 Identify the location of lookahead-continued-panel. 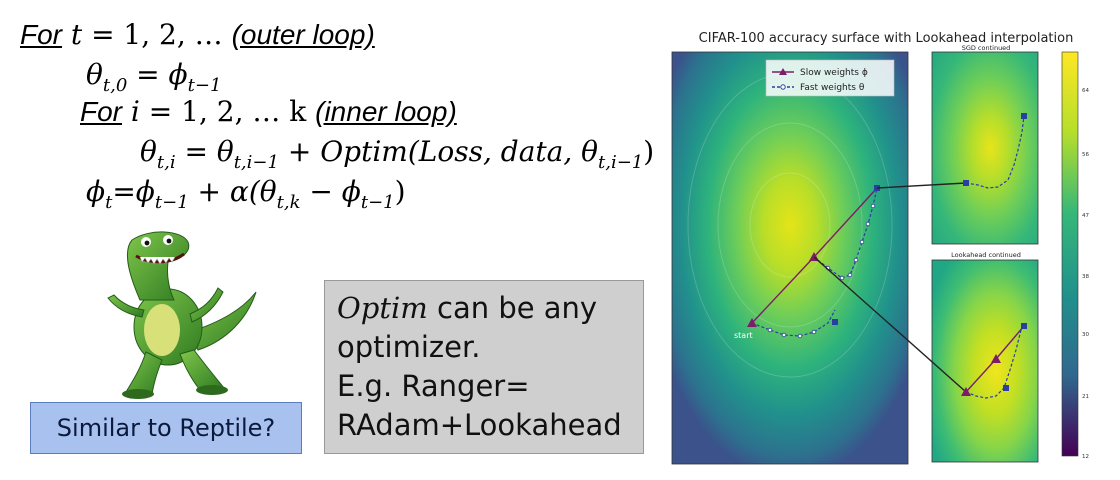
(985, 361).